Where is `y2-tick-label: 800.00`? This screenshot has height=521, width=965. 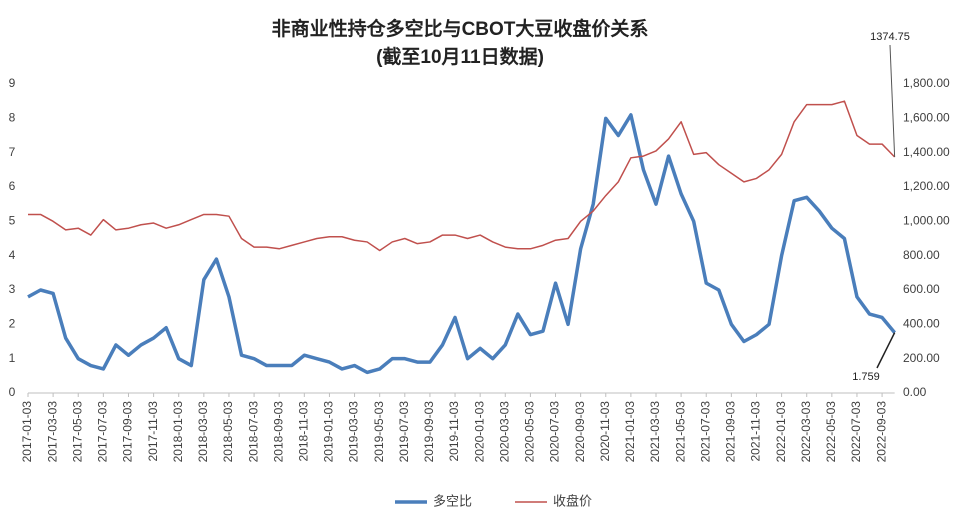 y2-tick-label: 800.00 is located at coordinates (921, 255).